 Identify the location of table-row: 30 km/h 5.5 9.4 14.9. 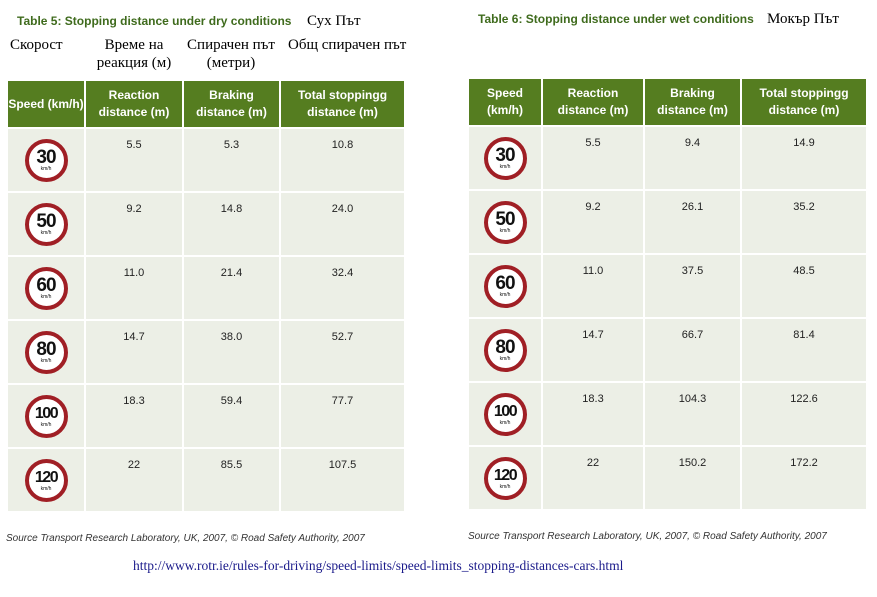
(667, 158).